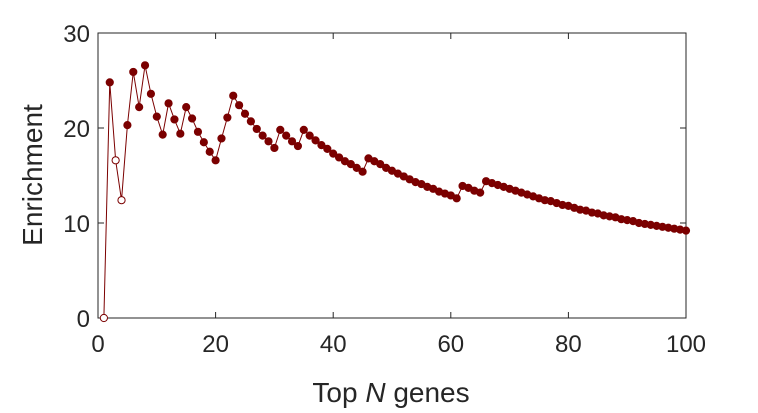 Image resolution: width=758 pixels, height=413 pixels. Describe the element at coordinates (450, 344) in the screenshot. I see `x-tick-label: 60` at that location.